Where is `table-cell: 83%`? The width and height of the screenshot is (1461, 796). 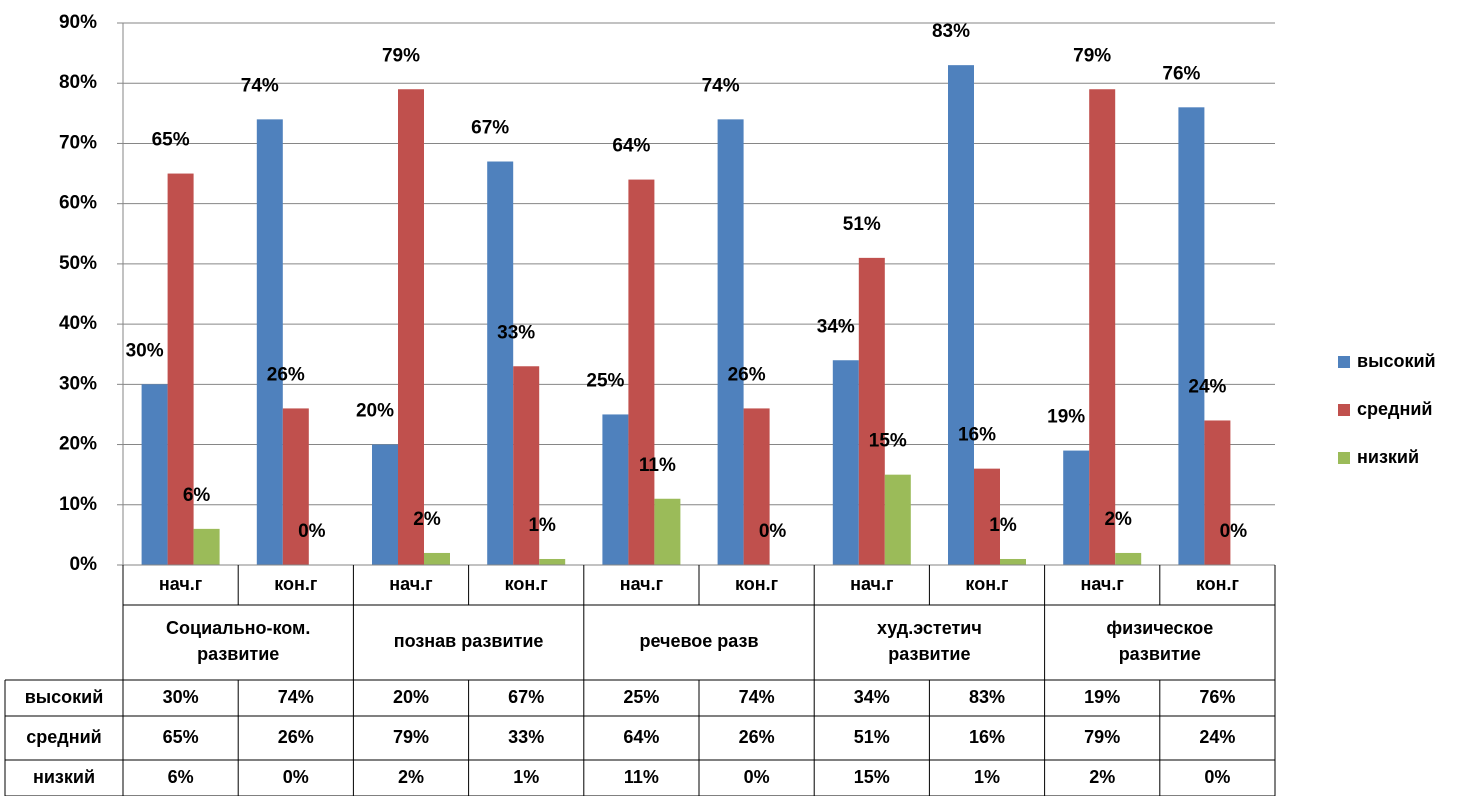 table-cell: 83% is located at coordinates (987, 697).